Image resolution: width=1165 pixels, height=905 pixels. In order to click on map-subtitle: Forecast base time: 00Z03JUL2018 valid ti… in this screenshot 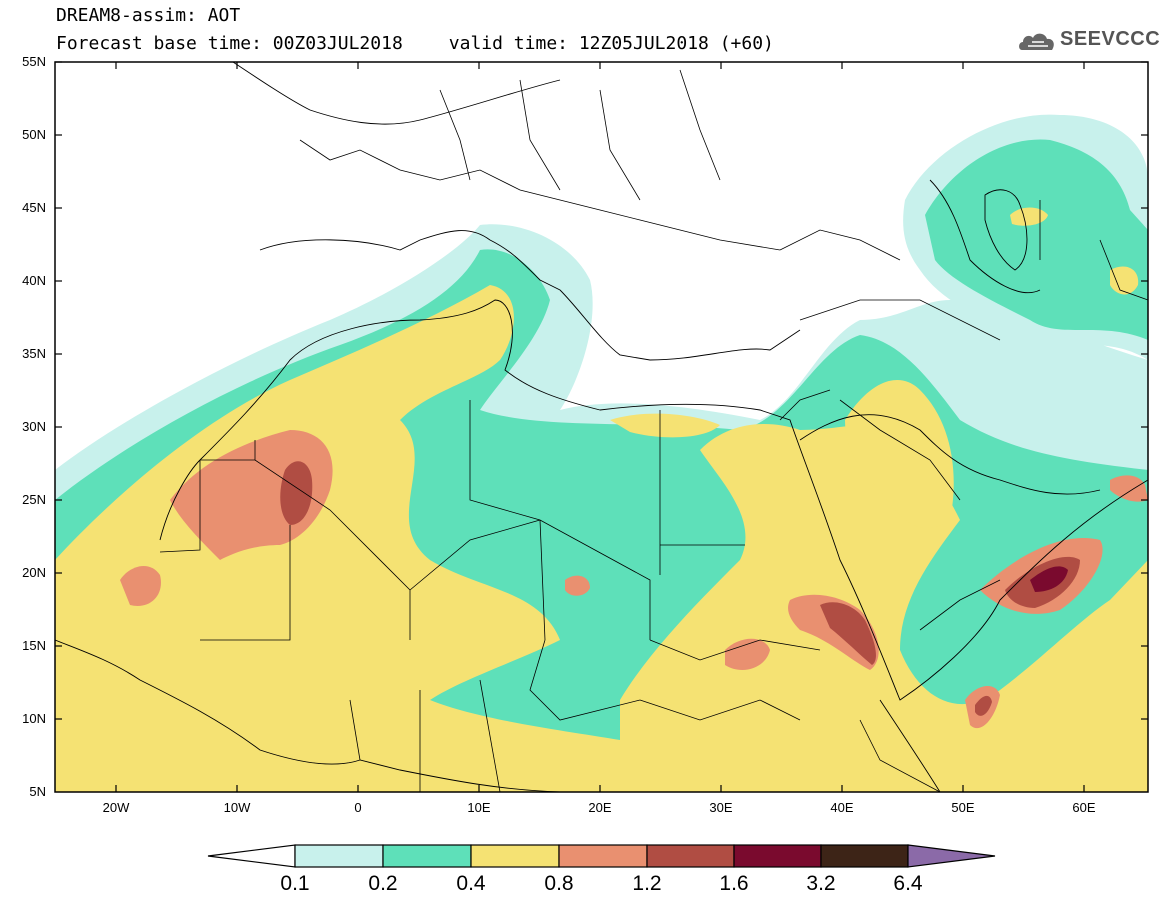, I will do `click(415, 44)`.